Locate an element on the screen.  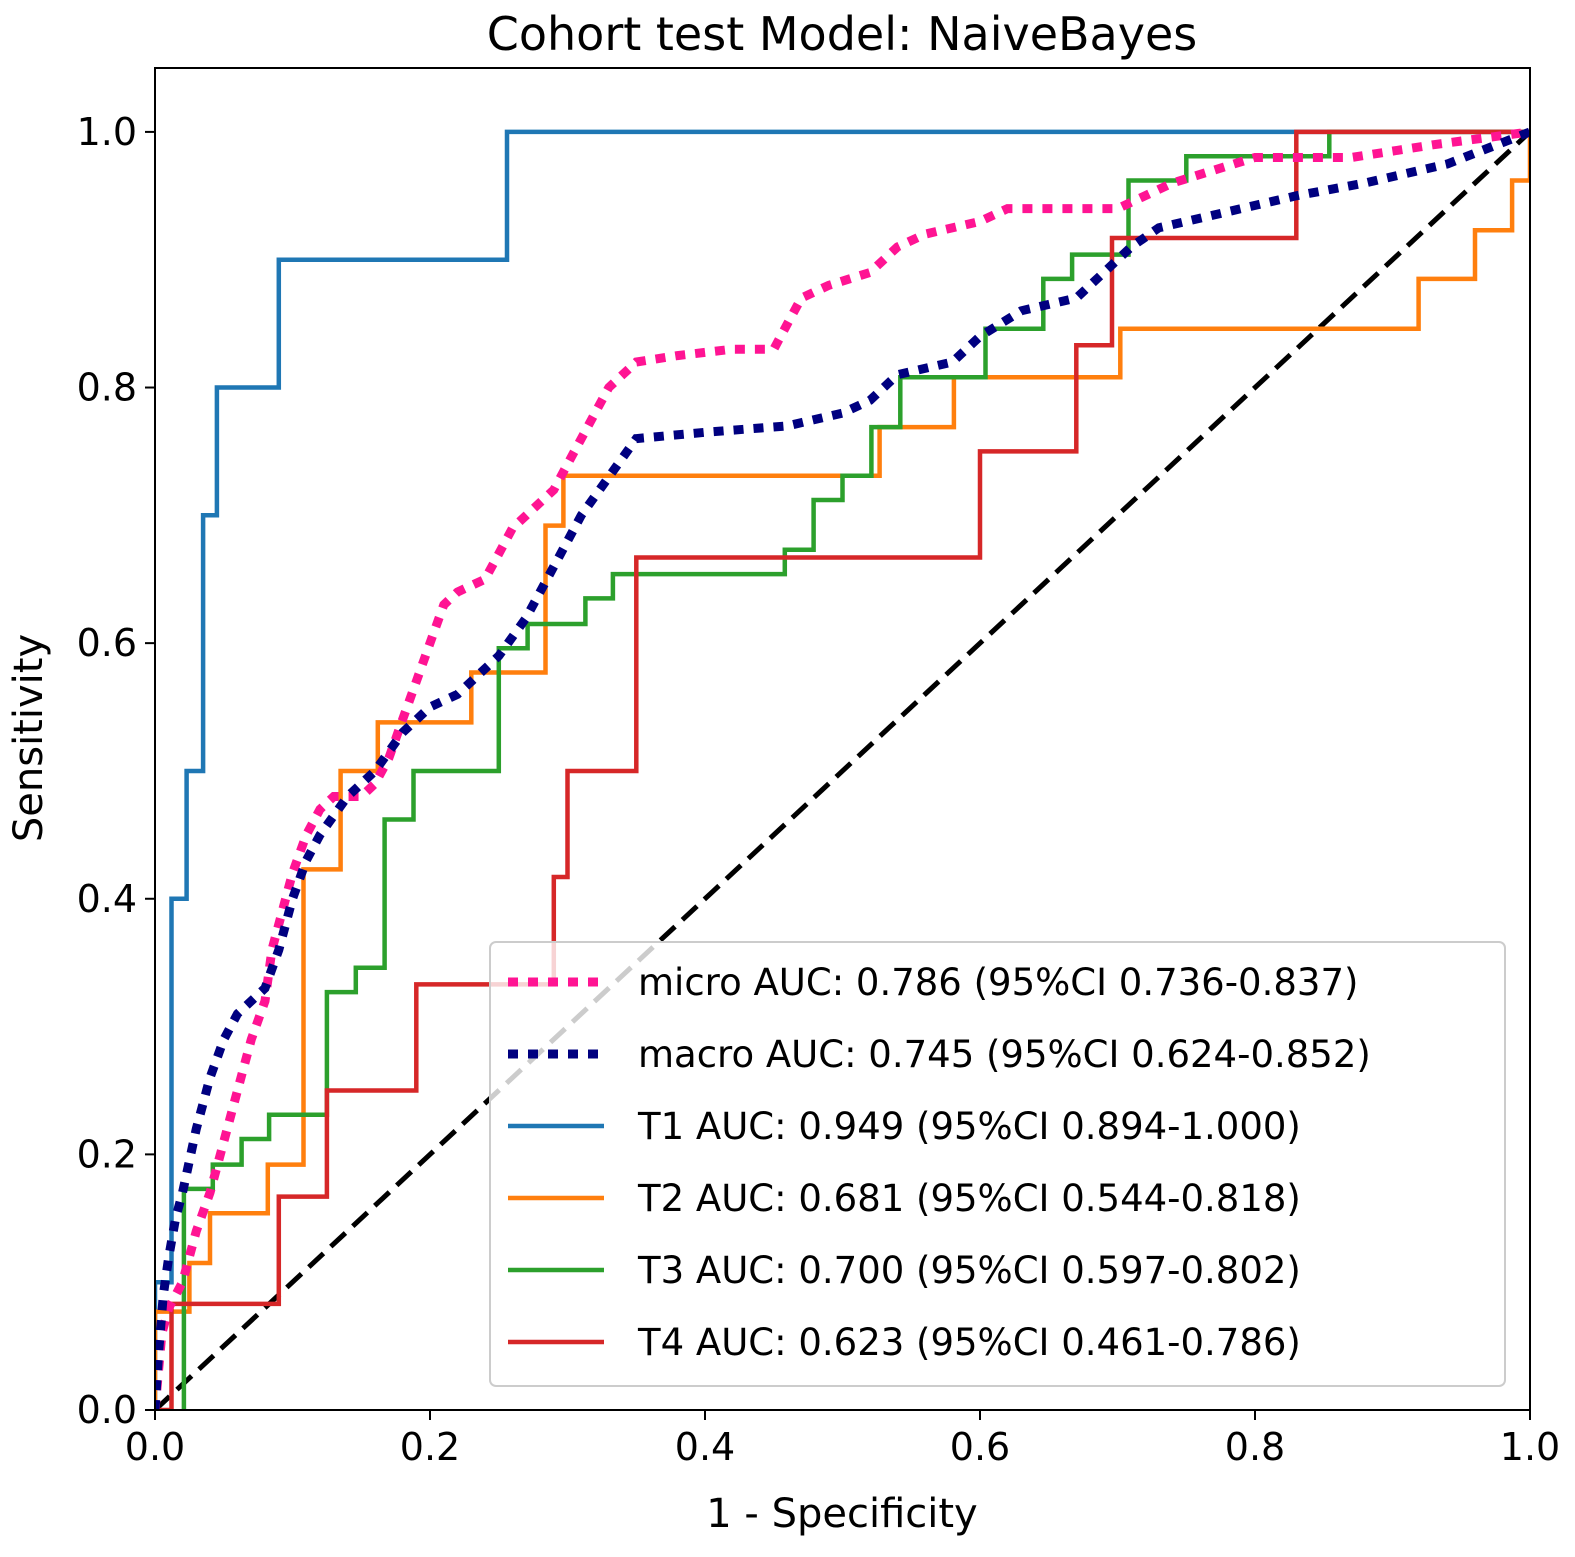
legend-label-T4: T4 AUC: 0.623 (95%CI 0.461-0.786) is located at coordinates (969, 1342).